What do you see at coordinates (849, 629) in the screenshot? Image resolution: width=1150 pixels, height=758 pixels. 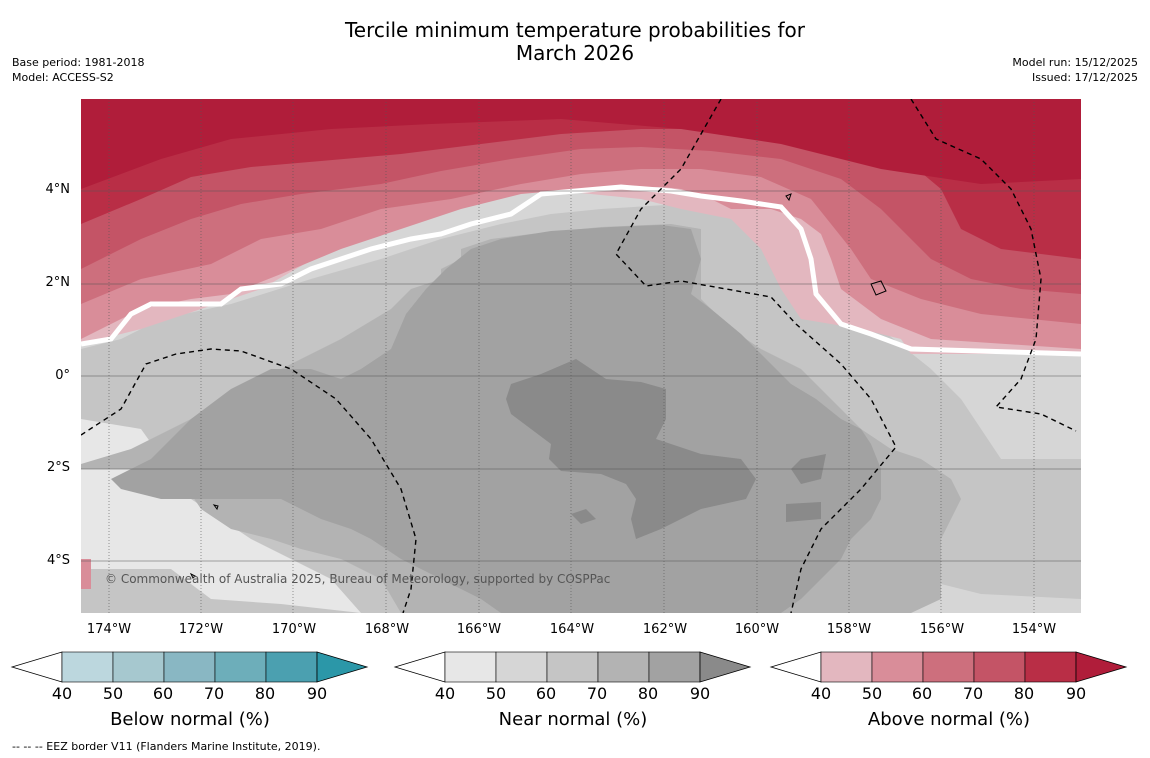 I see `lon-label-158W: 158°W` at bounding box center [849, 629].